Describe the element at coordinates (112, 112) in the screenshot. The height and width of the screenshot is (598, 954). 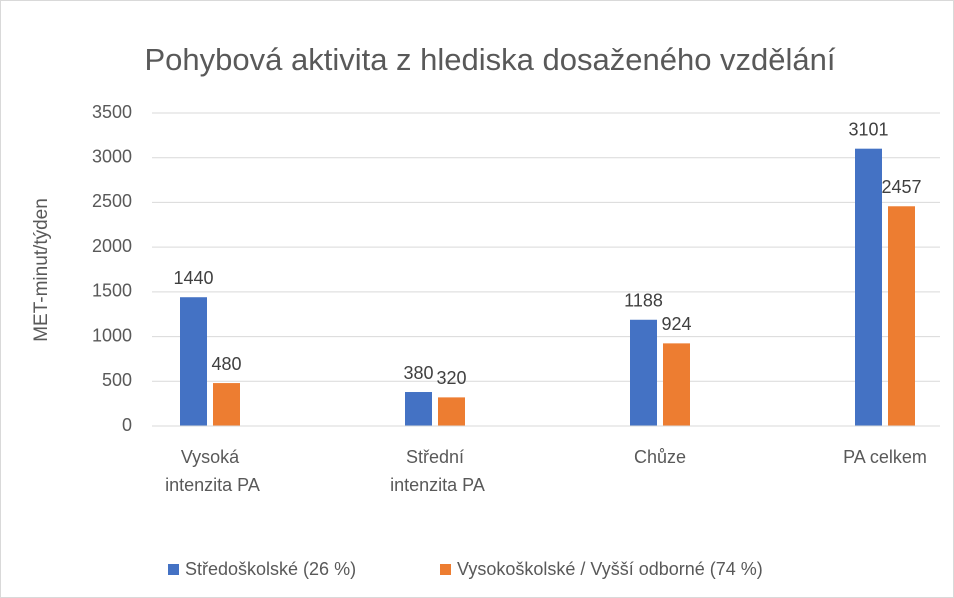
I see `y-tick-label: 3500` at that location.